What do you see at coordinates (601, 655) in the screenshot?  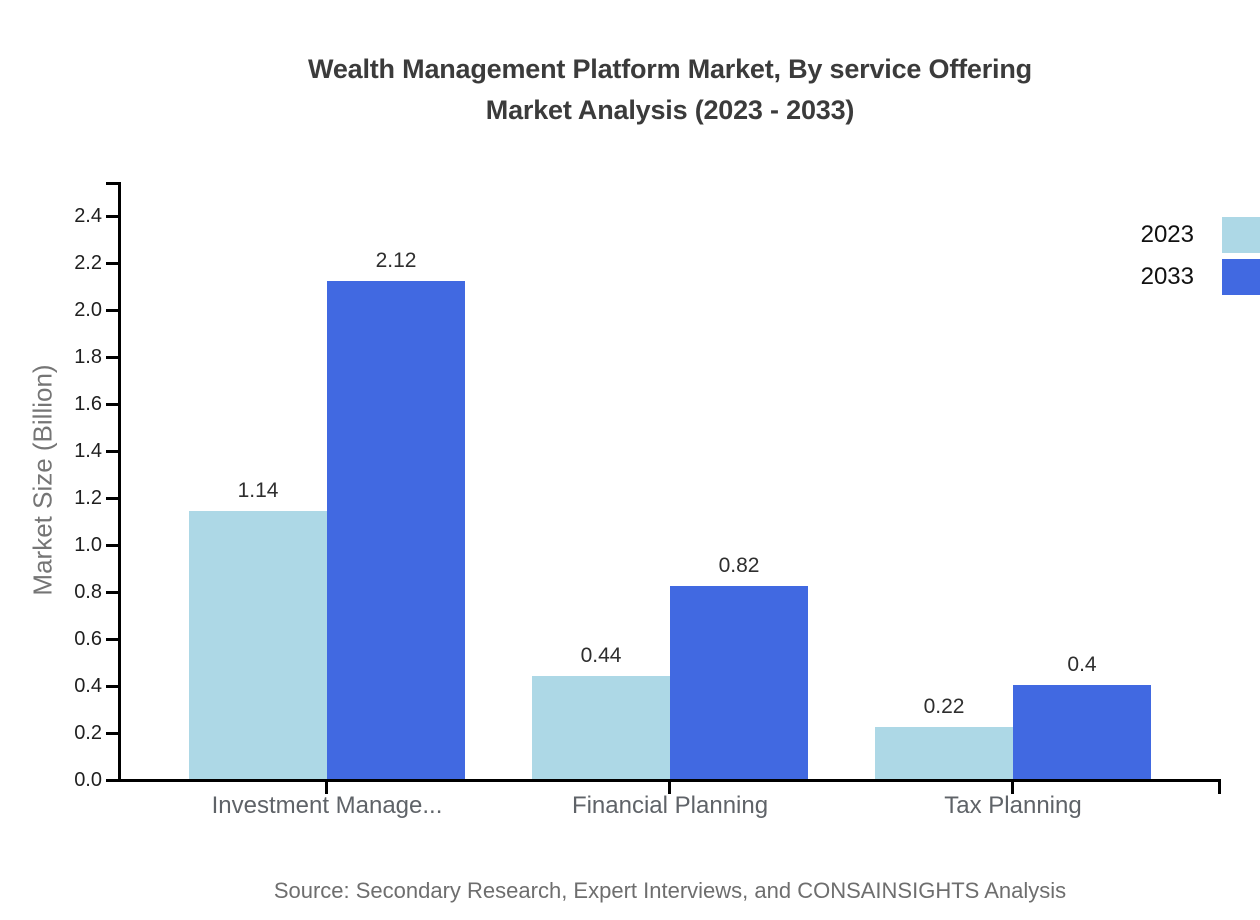 I see `bar-value-label: 0.44` at bounding box center [601, 655].